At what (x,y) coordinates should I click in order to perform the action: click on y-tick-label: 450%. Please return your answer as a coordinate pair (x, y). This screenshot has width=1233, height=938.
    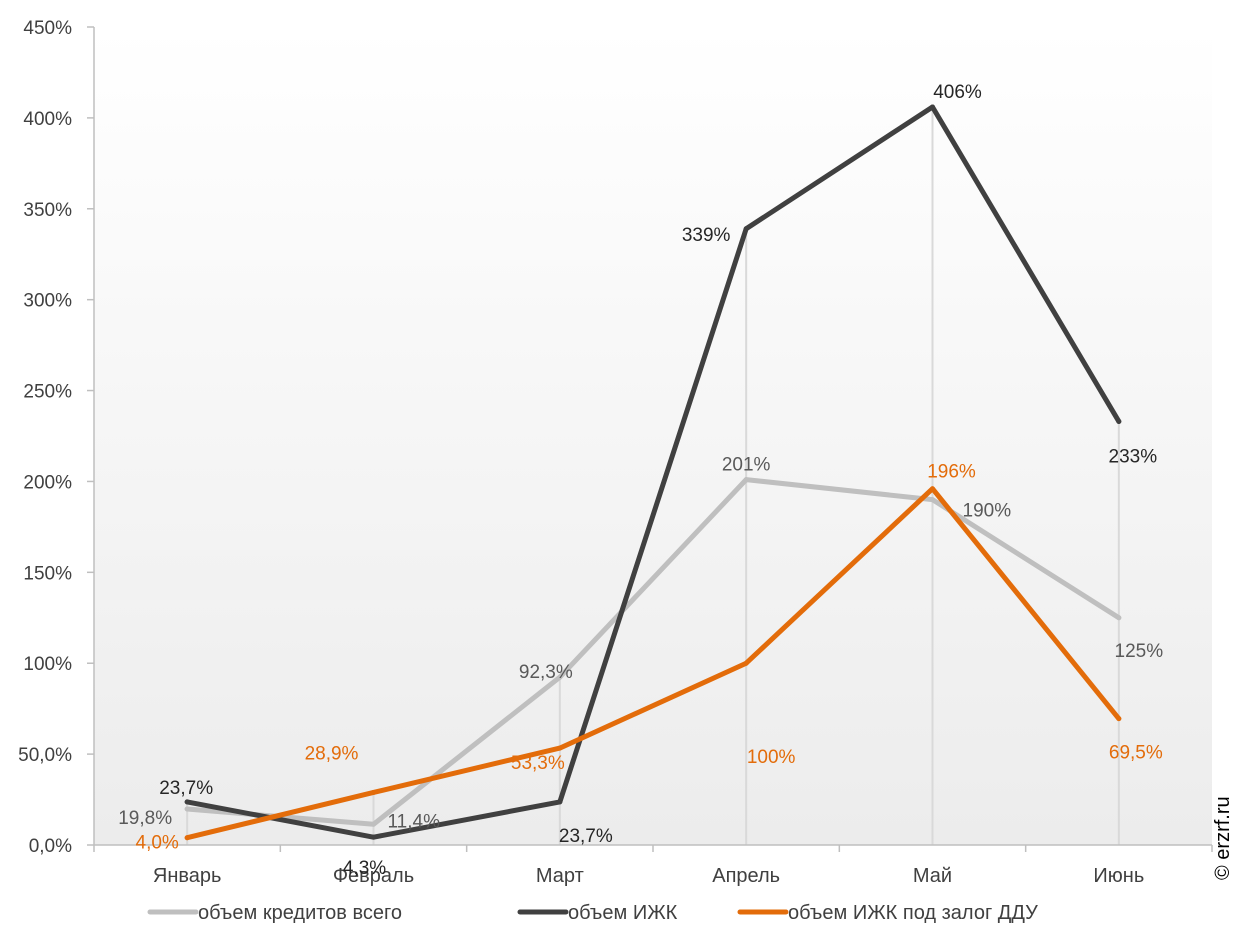
    Looking at the image, I should click on (47, 28).